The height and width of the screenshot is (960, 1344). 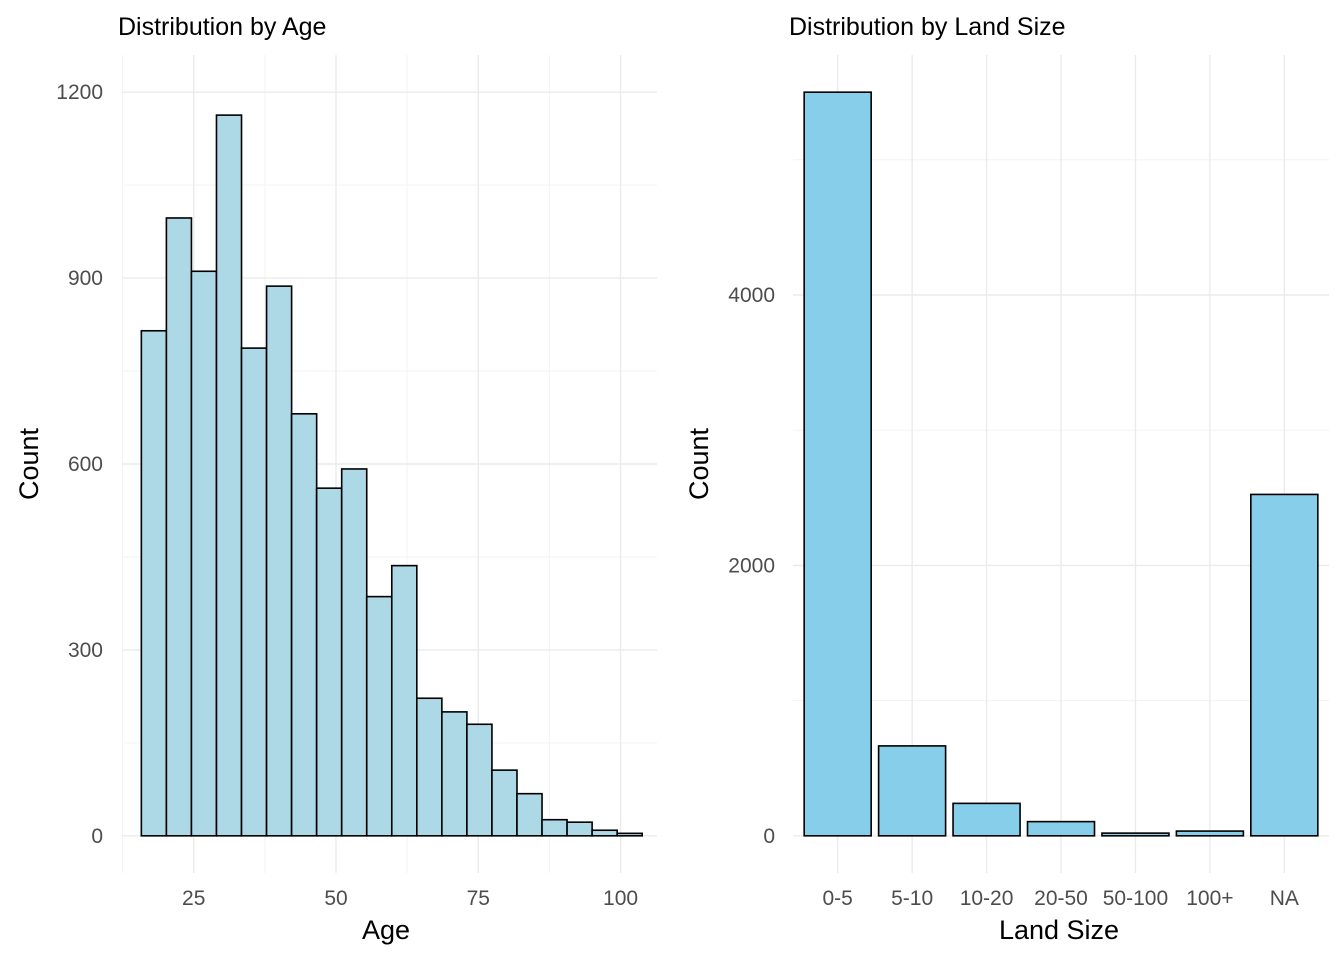 I want to click on land-x-tick-labels: 0-5 5-10 10-20 20-50 50-100 100+ NA, so click(x=1060, y=898).